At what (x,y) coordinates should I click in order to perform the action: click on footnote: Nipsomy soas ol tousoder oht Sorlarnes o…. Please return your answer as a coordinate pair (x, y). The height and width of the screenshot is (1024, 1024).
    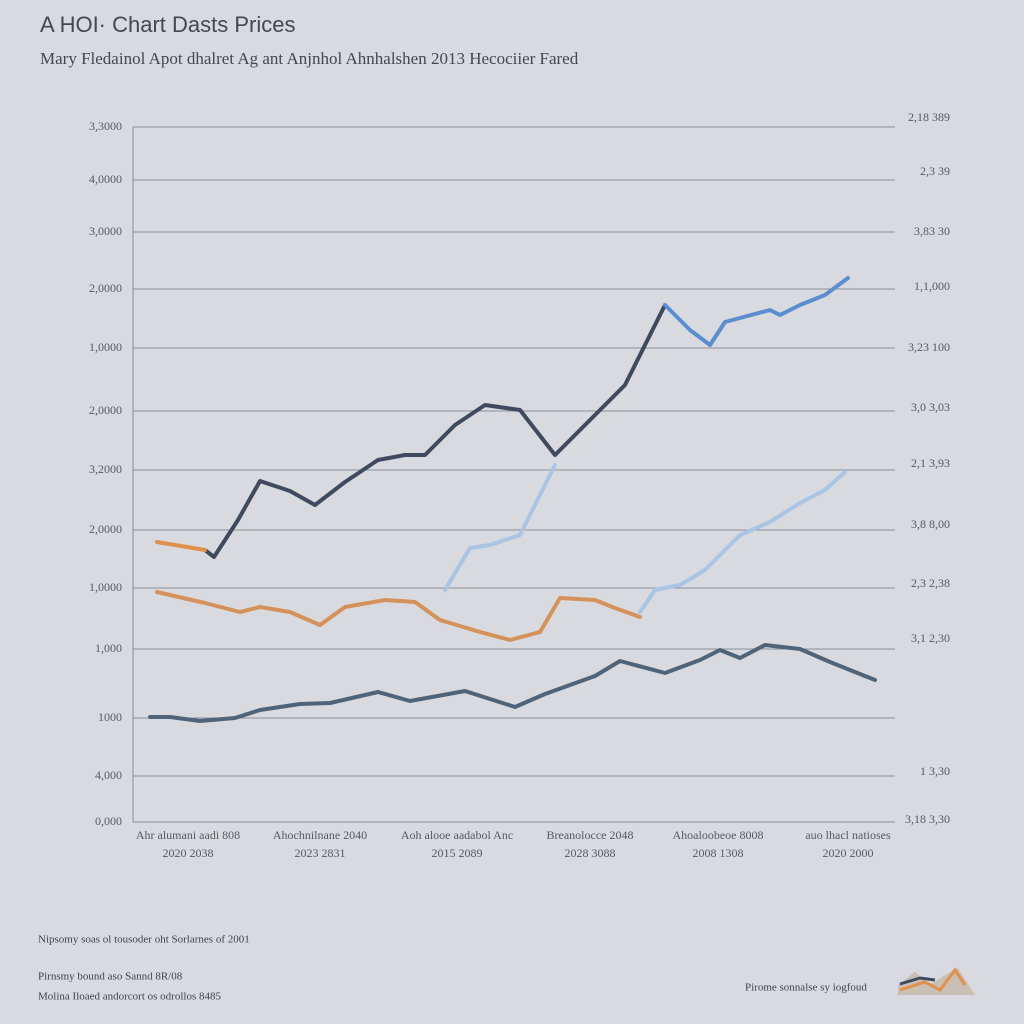
    Looking at the image, I should click on (144, 940).